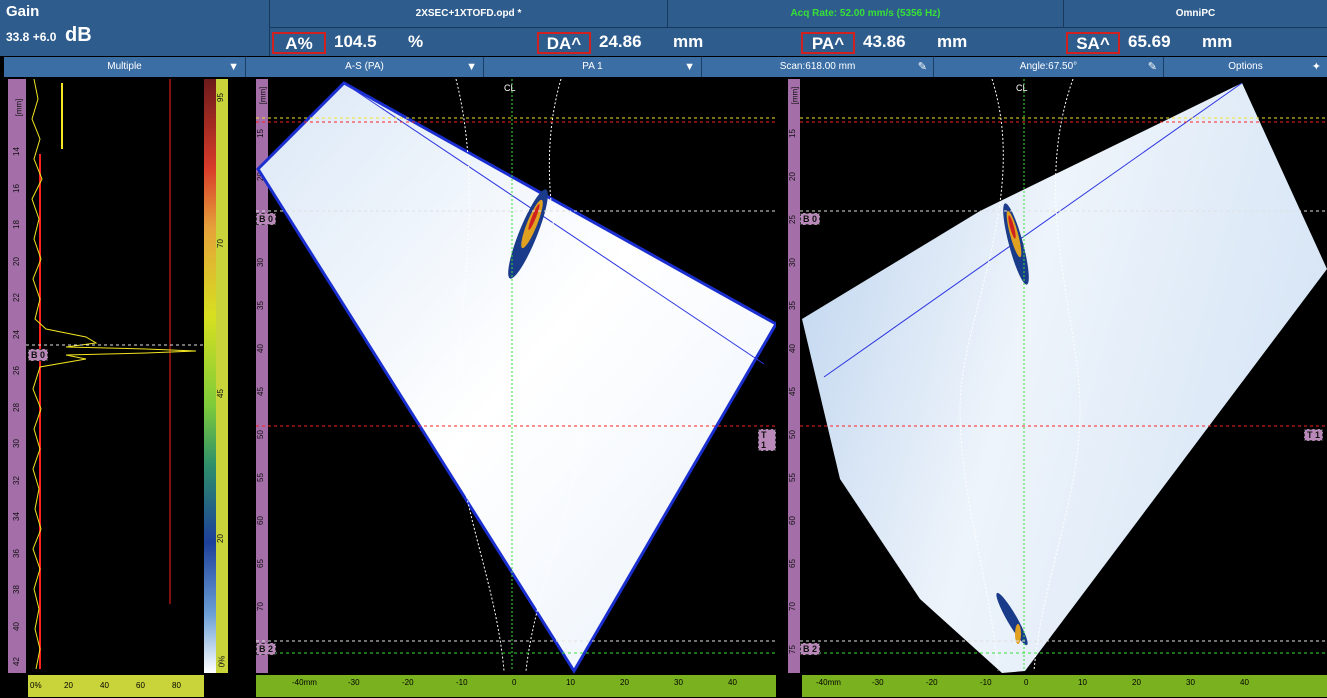 This screenshot has width=1327, height=698. Describe the element at coordinates (36, 685) in the screenshot. I see `axis-tick: 0%` at that location.